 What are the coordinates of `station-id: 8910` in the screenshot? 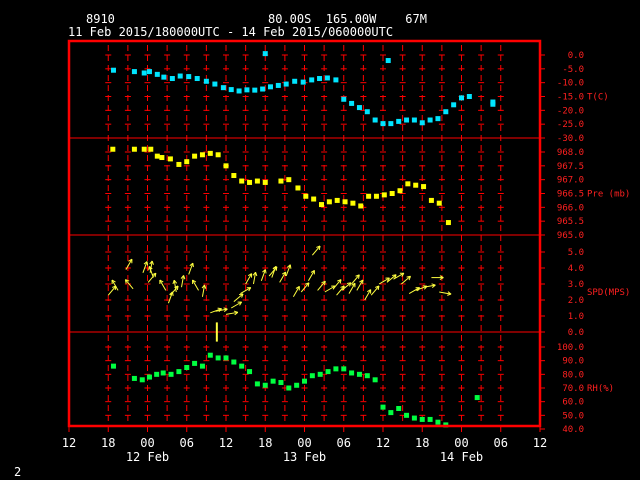 It's located at (100, 19).